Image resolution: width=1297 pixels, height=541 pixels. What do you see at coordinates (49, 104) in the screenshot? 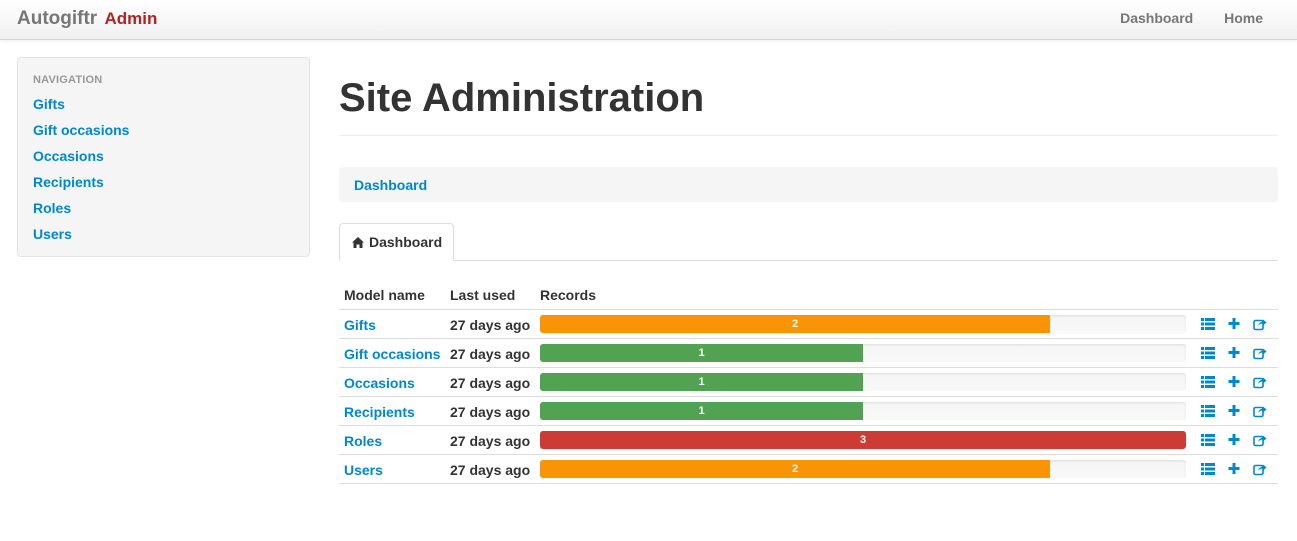
I see `sidebar-item-gifts: Gifts` at bounding box center [49, 104].